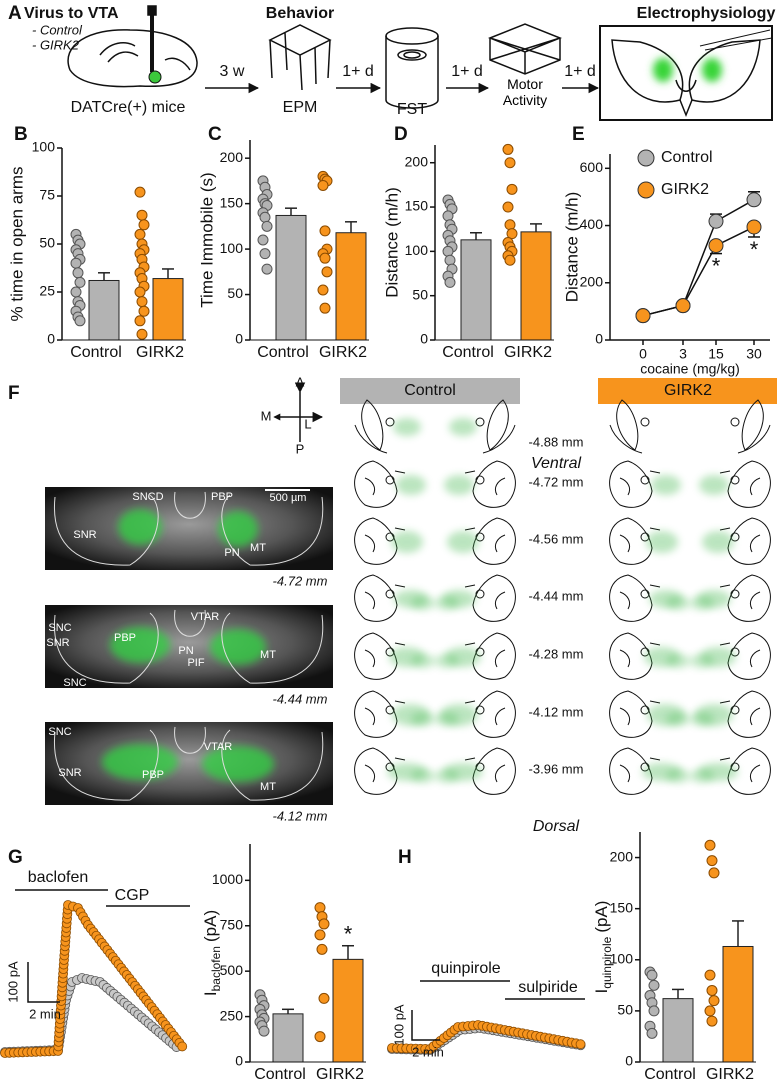 The image size is (777, 1082). Describe the element at coordinates (300, 815) in the screenshot. I see `label: -4.12 mm` at that location.